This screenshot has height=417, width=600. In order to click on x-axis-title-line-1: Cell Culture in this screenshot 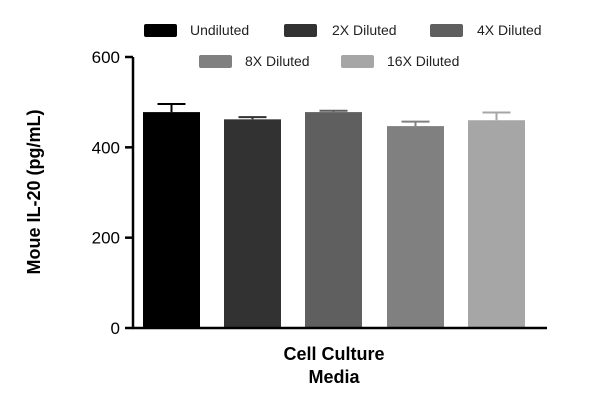, I will do `click(333, 354)`.